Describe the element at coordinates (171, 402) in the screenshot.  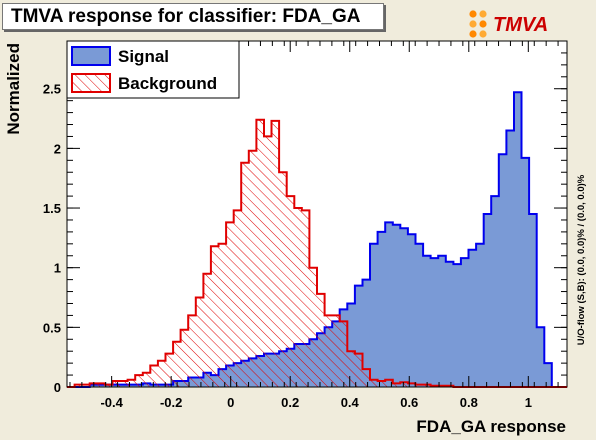
I see `x-tick-label: -0.2` at that location.